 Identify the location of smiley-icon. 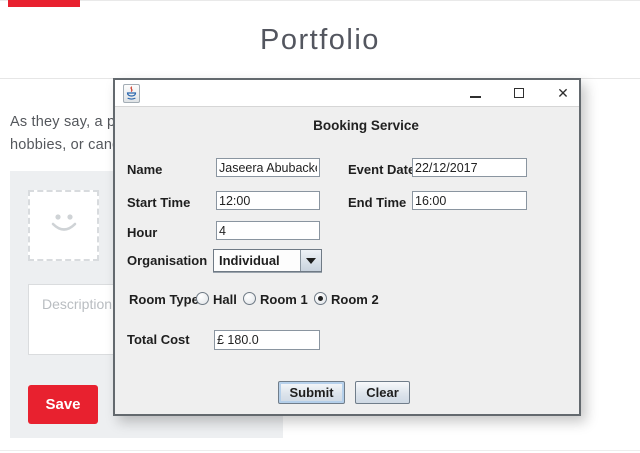
(64, 225).